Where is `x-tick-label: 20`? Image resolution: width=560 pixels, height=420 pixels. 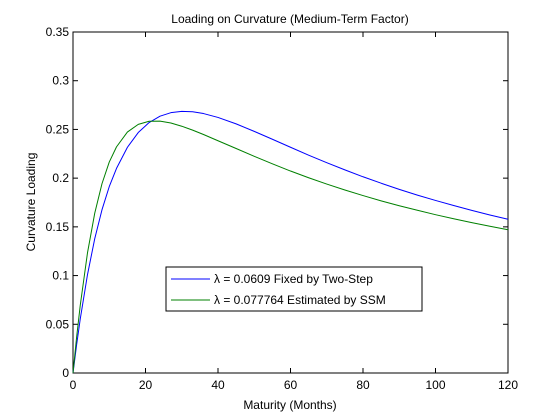
x-tick-label: 20 is located at coordinates (146, 385).